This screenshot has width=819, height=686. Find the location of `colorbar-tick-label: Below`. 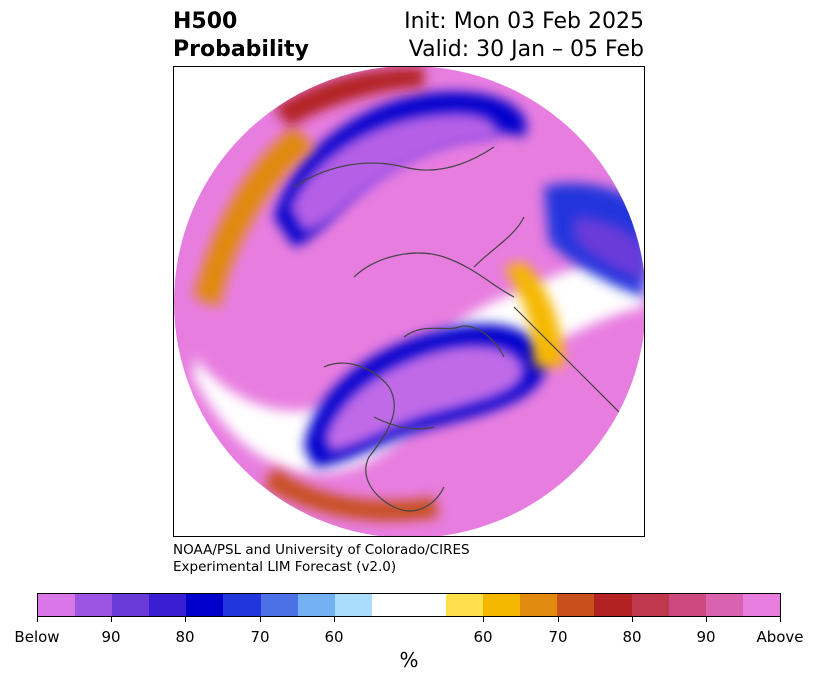

colorbar-tick-label: Below is located at coordinates (37, 637).